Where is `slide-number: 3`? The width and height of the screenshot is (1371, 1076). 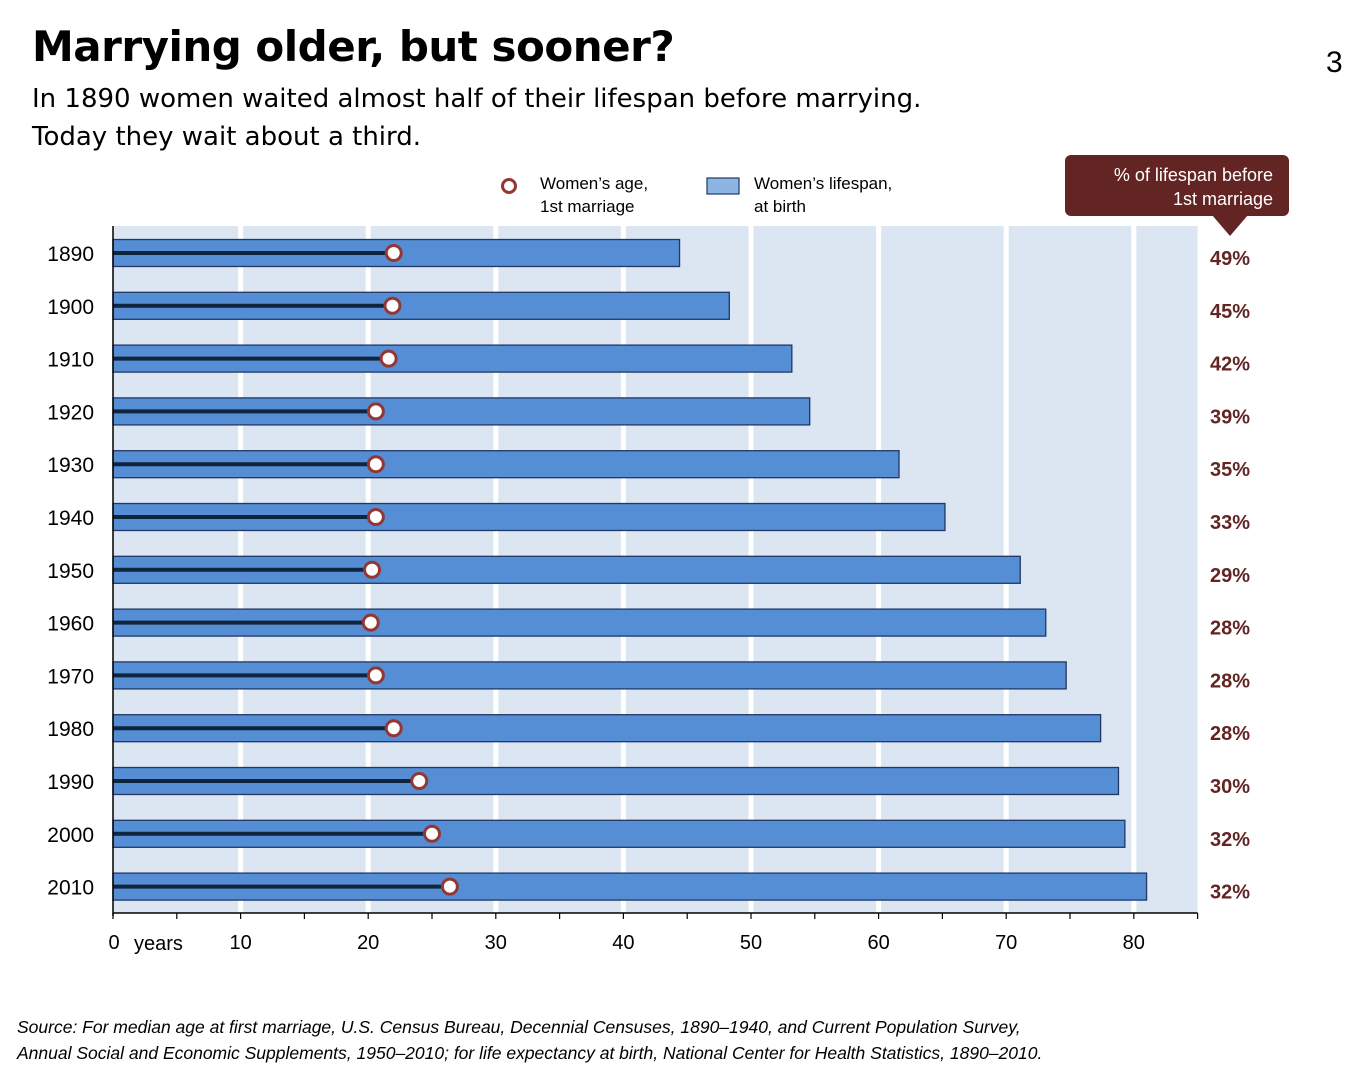 slide-number: 3 is located at coordinates (1334, 62).